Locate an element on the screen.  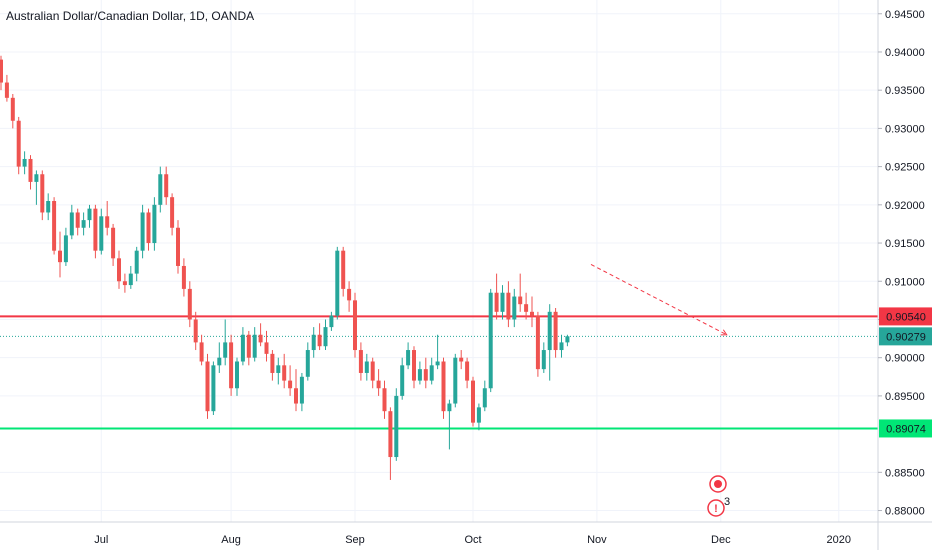
price-tick-label: 0.90000 is located at coordinates (905, 359).